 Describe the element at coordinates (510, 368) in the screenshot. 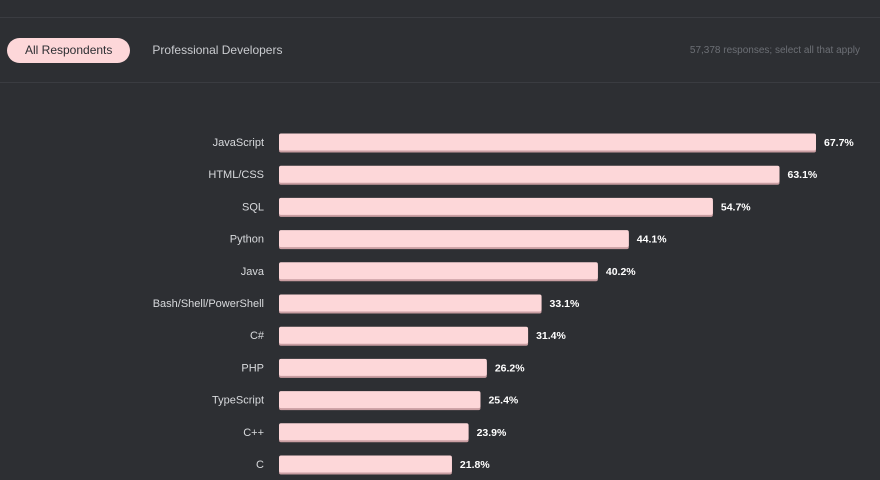

I see `value-label: 26.2%` at that location.